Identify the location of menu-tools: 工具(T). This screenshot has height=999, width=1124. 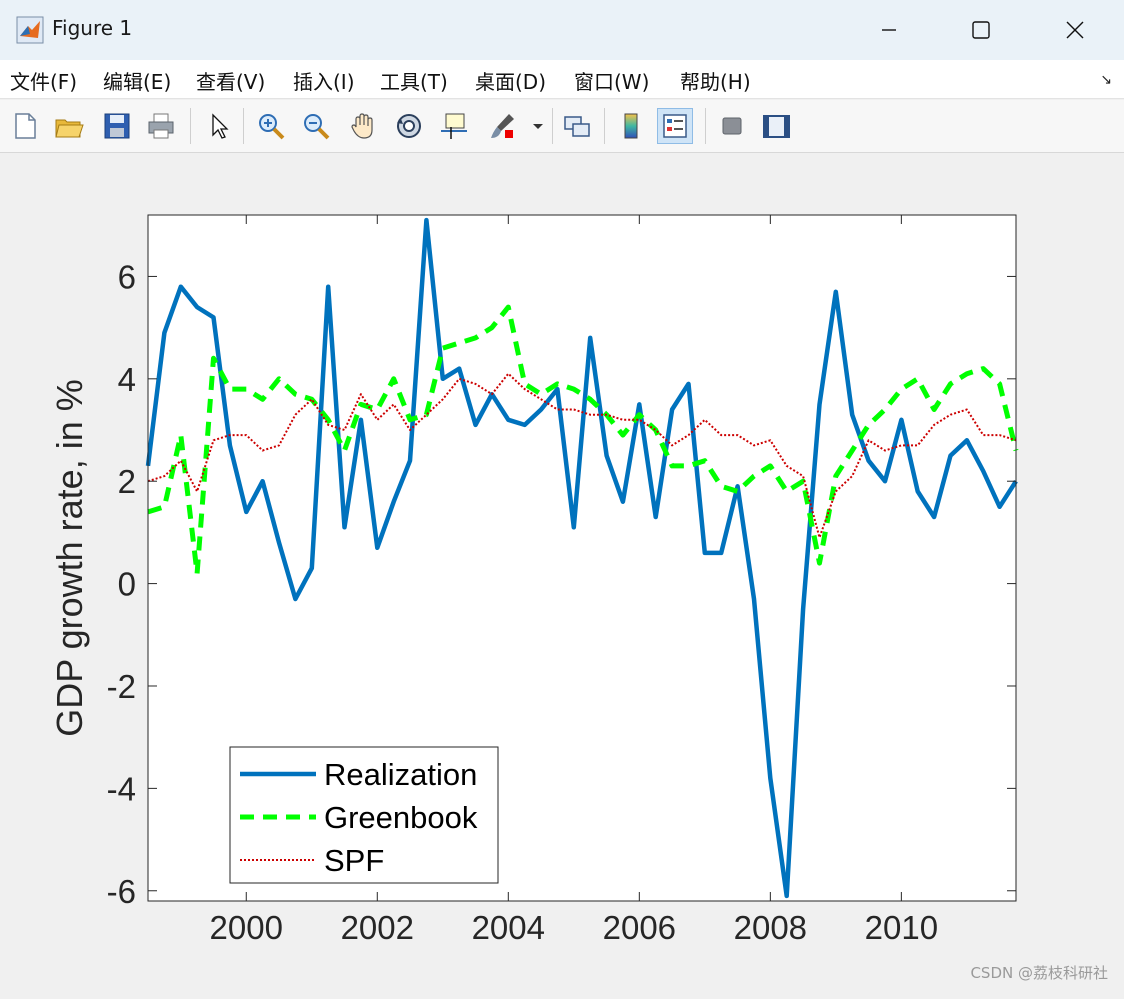
(414, 82).